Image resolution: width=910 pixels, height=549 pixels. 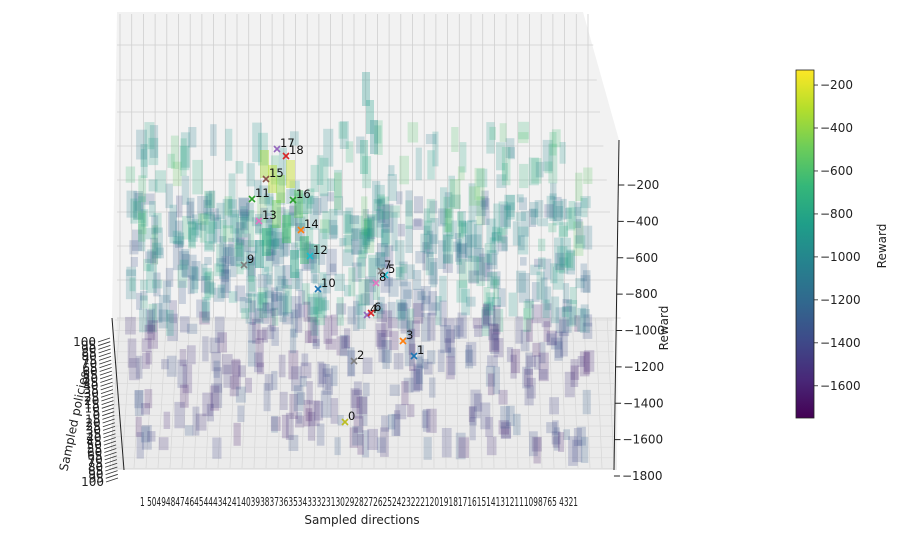 I want to click on marker-label: 13, so click(x=269, y=215).